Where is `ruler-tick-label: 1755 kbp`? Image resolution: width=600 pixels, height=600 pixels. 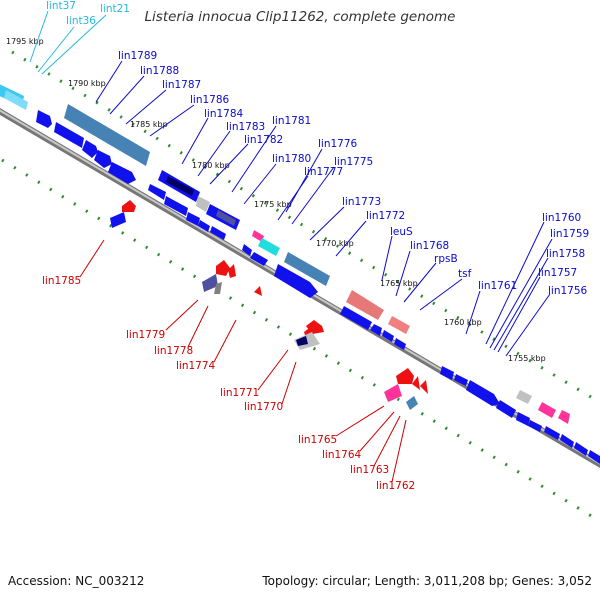 ruler-tick-label: 1755 kbp is located at coordinates (527, 358).